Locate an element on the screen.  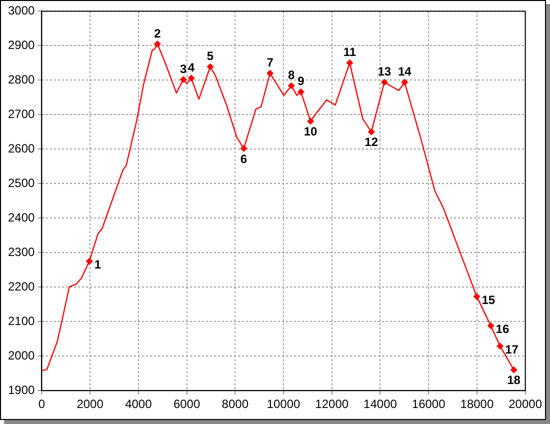
x-tick-label: 2000 is located at coordinates (90, 404).